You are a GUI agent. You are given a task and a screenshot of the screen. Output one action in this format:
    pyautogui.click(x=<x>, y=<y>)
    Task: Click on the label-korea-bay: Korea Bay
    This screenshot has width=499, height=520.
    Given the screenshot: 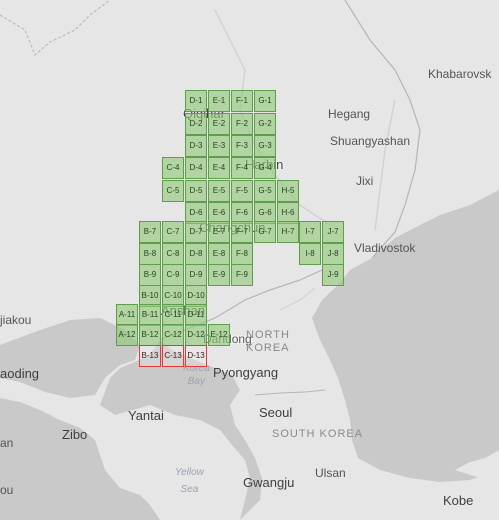 What is the action you would take?
    pyautogui.click(x=196, y=375)
    